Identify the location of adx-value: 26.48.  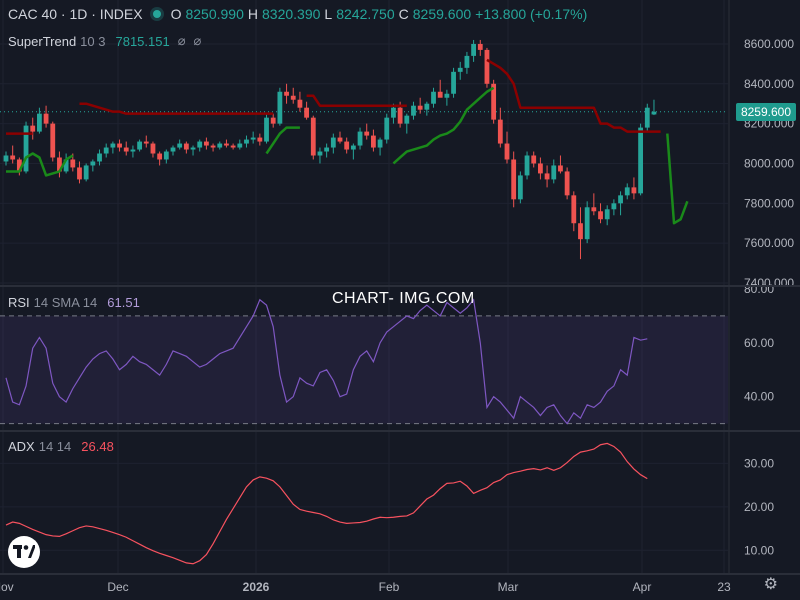
(97, 446).